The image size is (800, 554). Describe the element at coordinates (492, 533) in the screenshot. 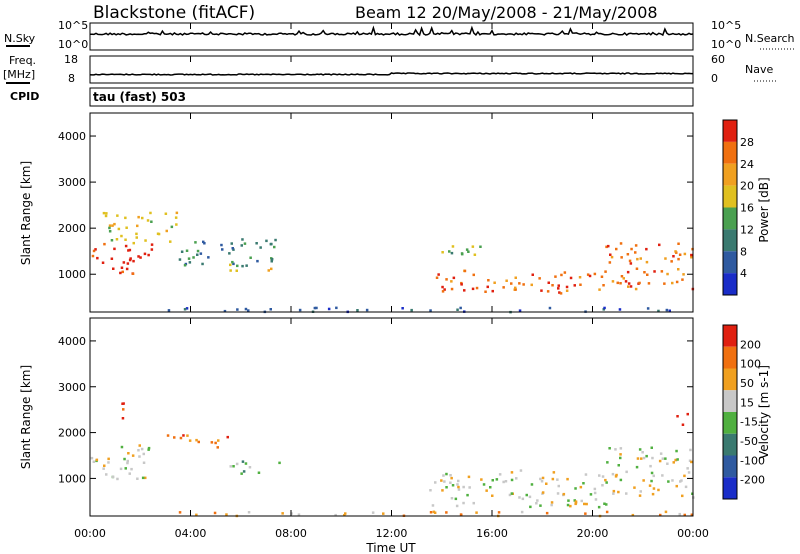

I see `x-tick-label: 16:00` at that location.